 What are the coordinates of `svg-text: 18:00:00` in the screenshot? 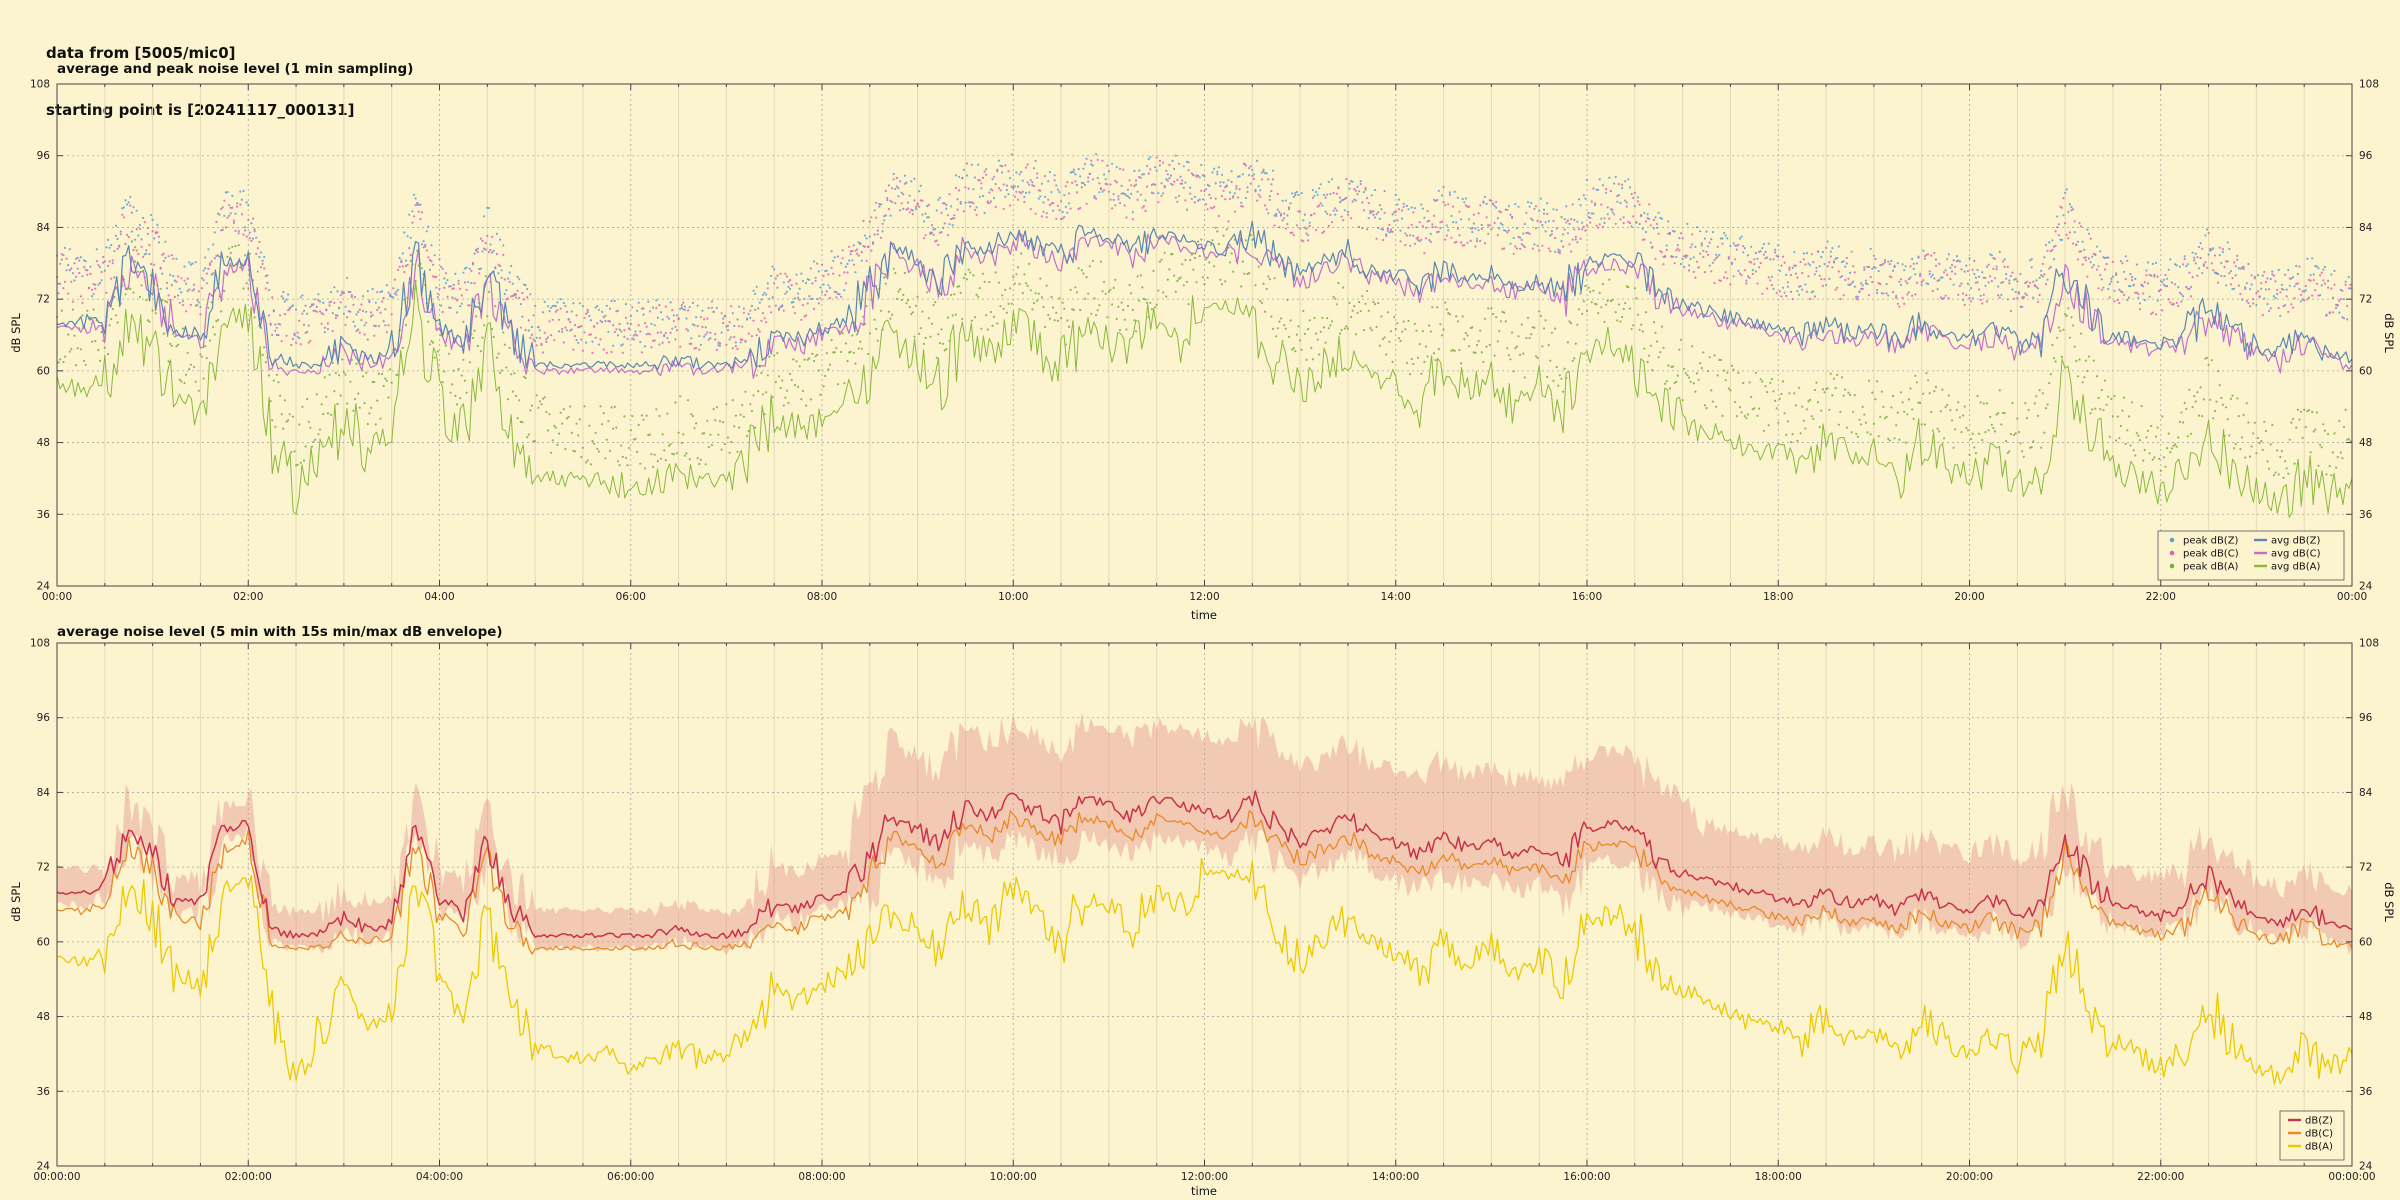 It's located at (1778, 1177).